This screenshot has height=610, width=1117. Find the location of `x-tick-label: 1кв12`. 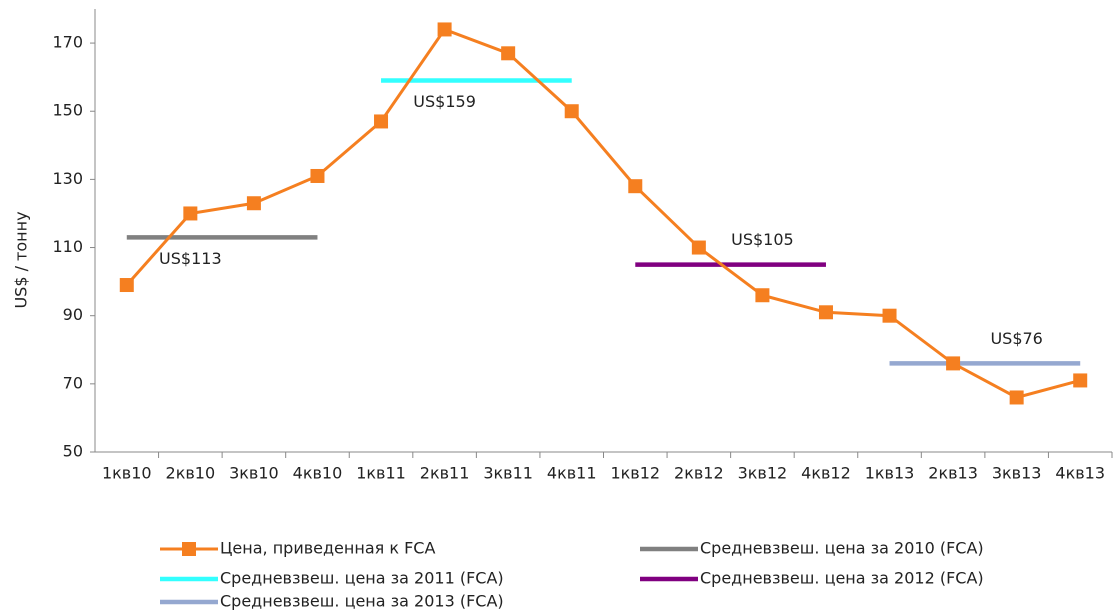

x-tick-label: 1кв12 is located at coordinates (635, 473).